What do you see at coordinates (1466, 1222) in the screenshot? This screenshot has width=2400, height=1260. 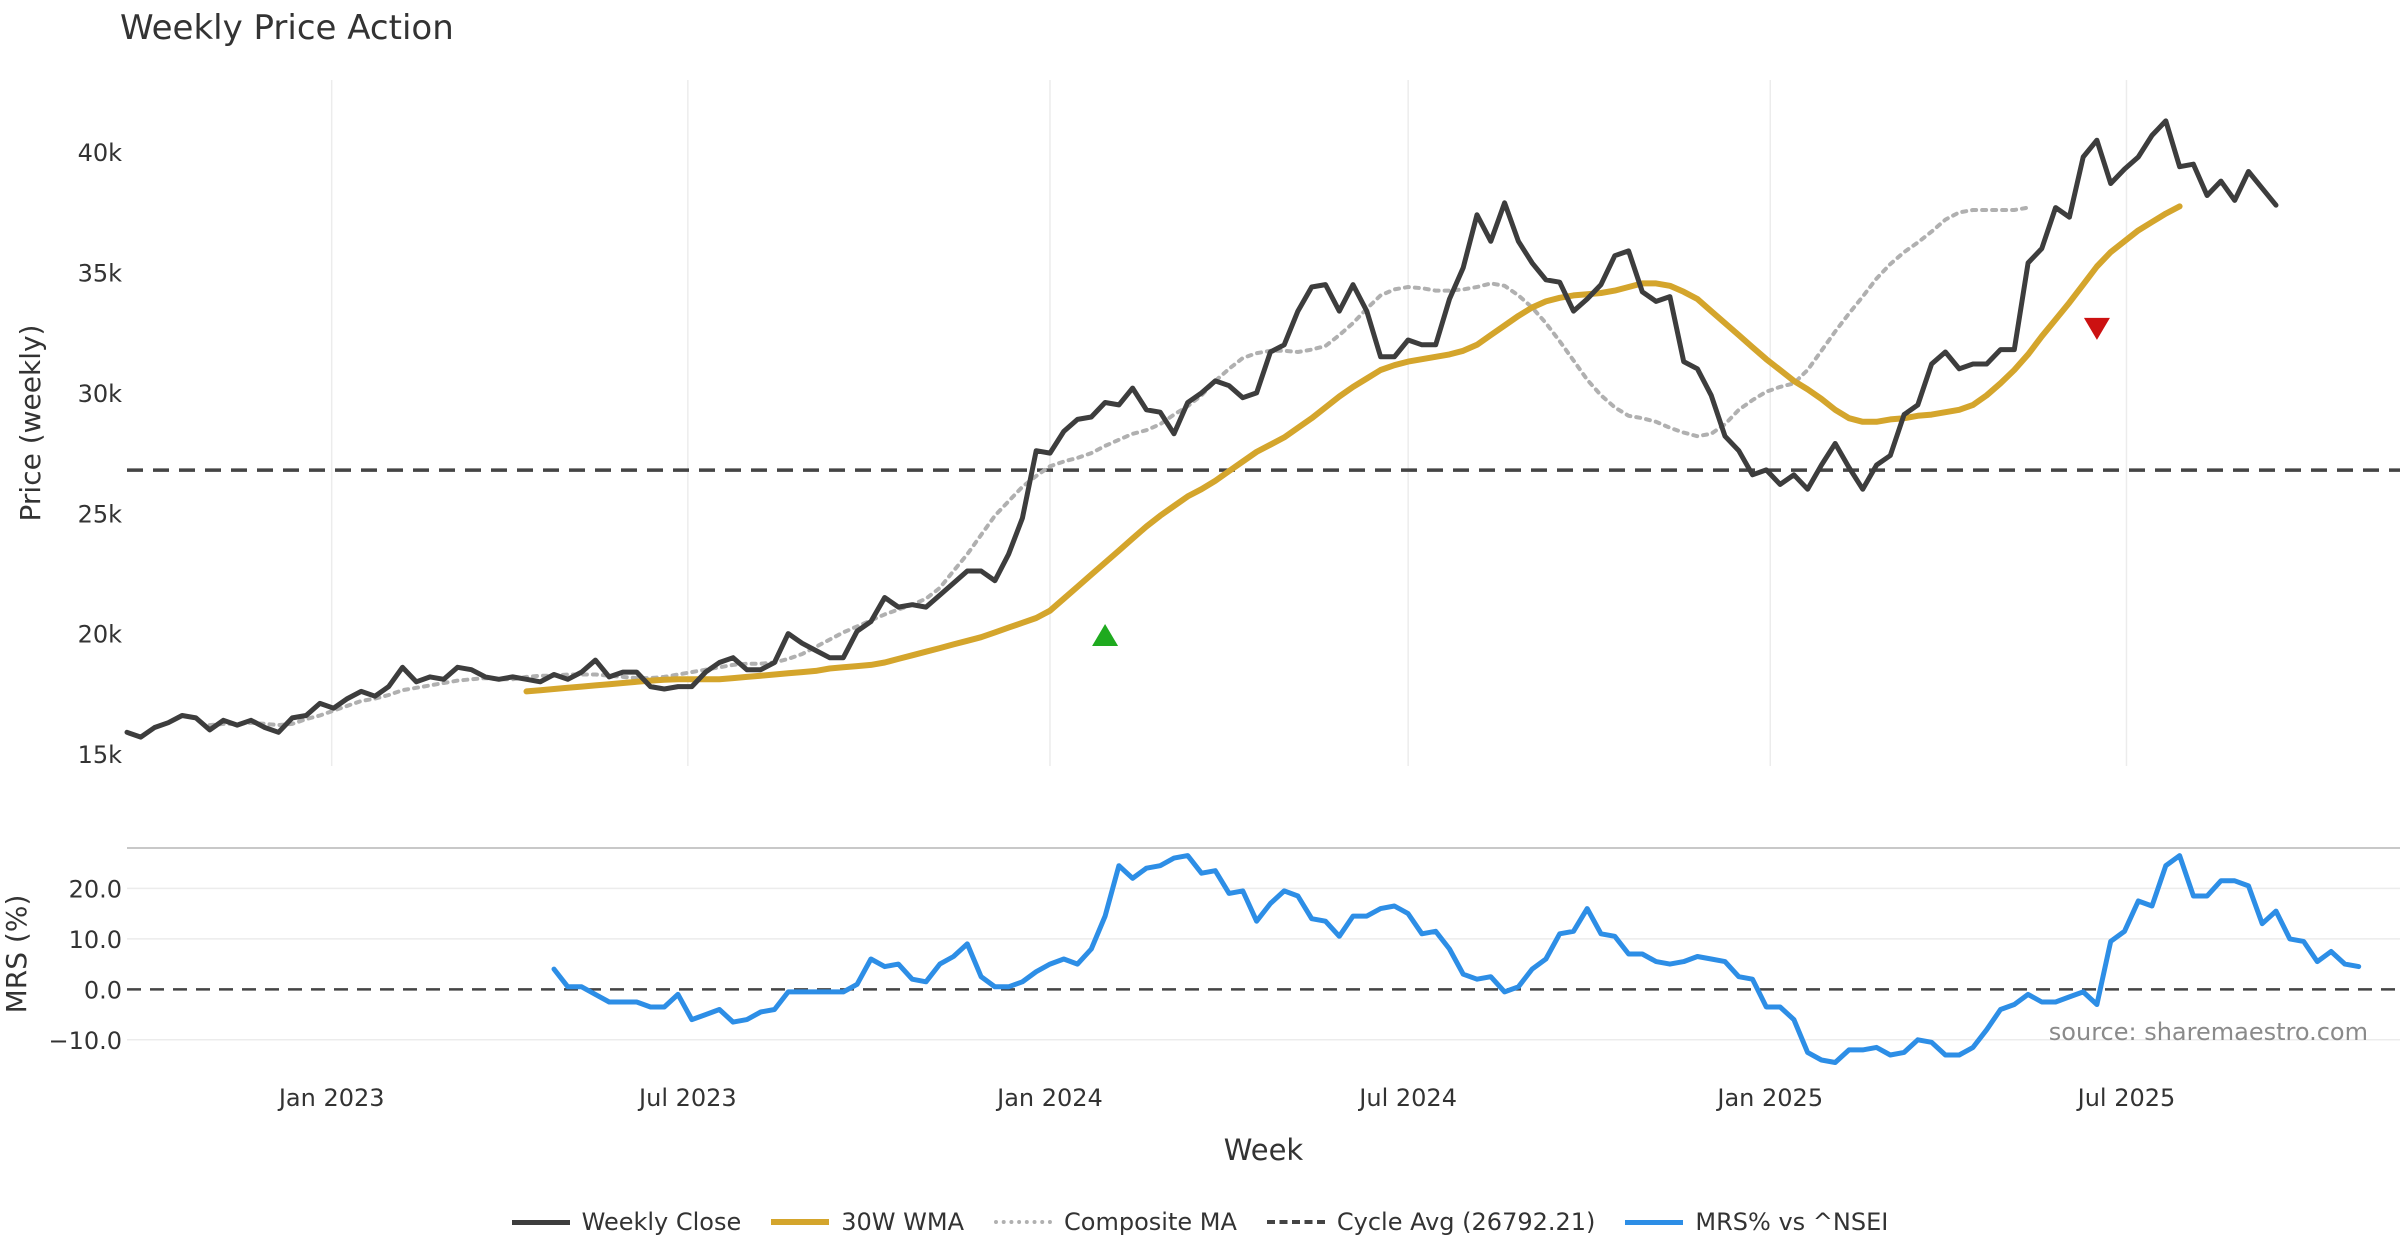 I see `legend-label: Cycle Avg (26792.21)` at bounding box center [1466, 1222].